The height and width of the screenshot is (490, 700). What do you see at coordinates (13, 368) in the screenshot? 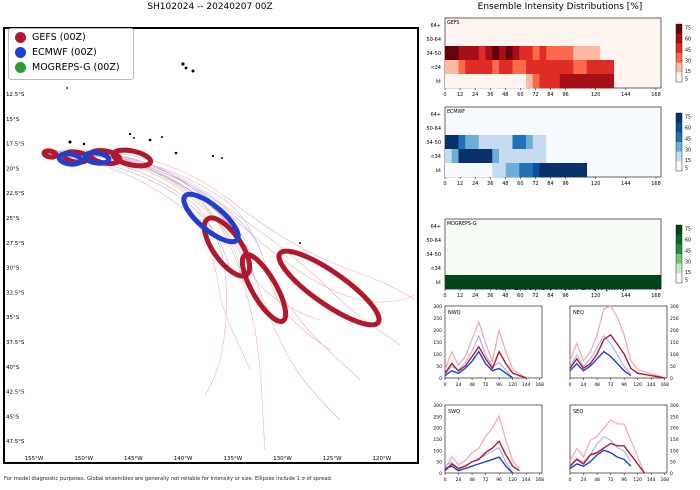
I see `lat-label: 40°S` at bounding box center [13, 368].